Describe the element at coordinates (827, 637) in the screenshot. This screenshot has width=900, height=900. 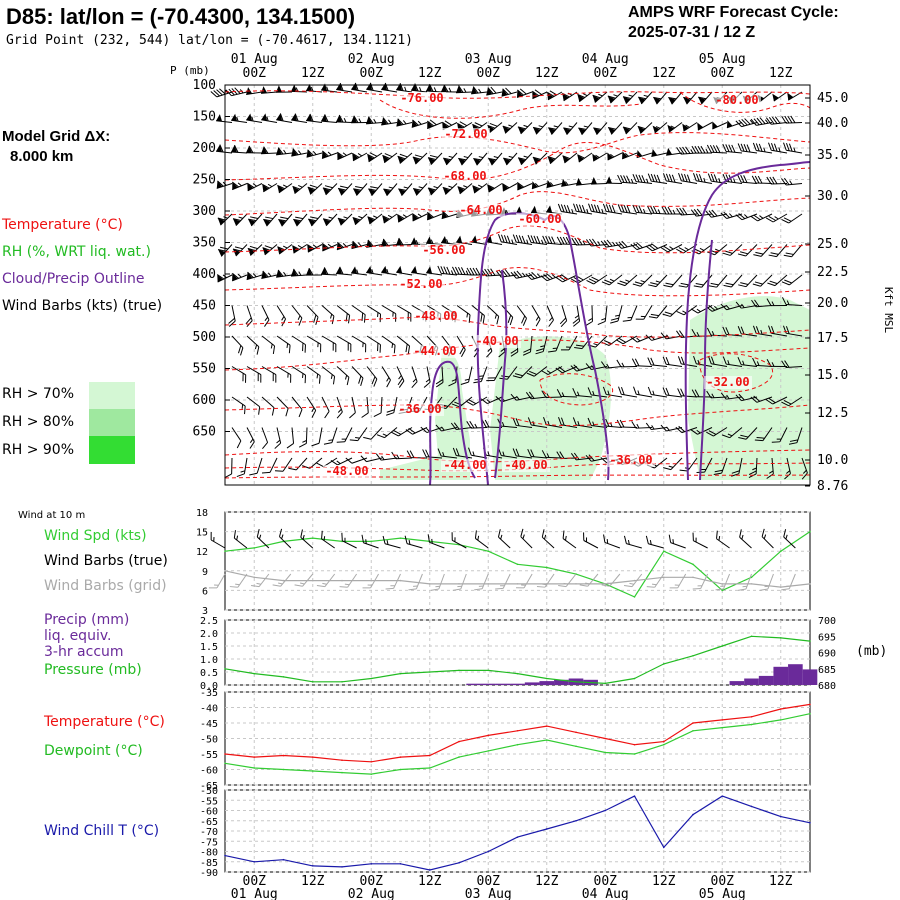
I see `pressure-tick-label: 695` at that location.